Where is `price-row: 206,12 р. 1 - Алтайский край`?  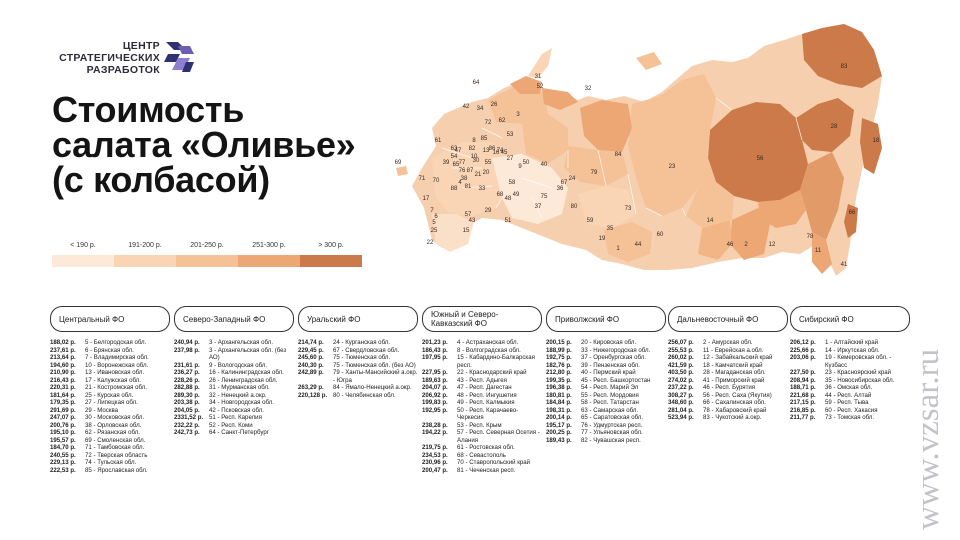
price-row: 206,12 р. 1 - Алтайский край is located at coordinates (850, 343).